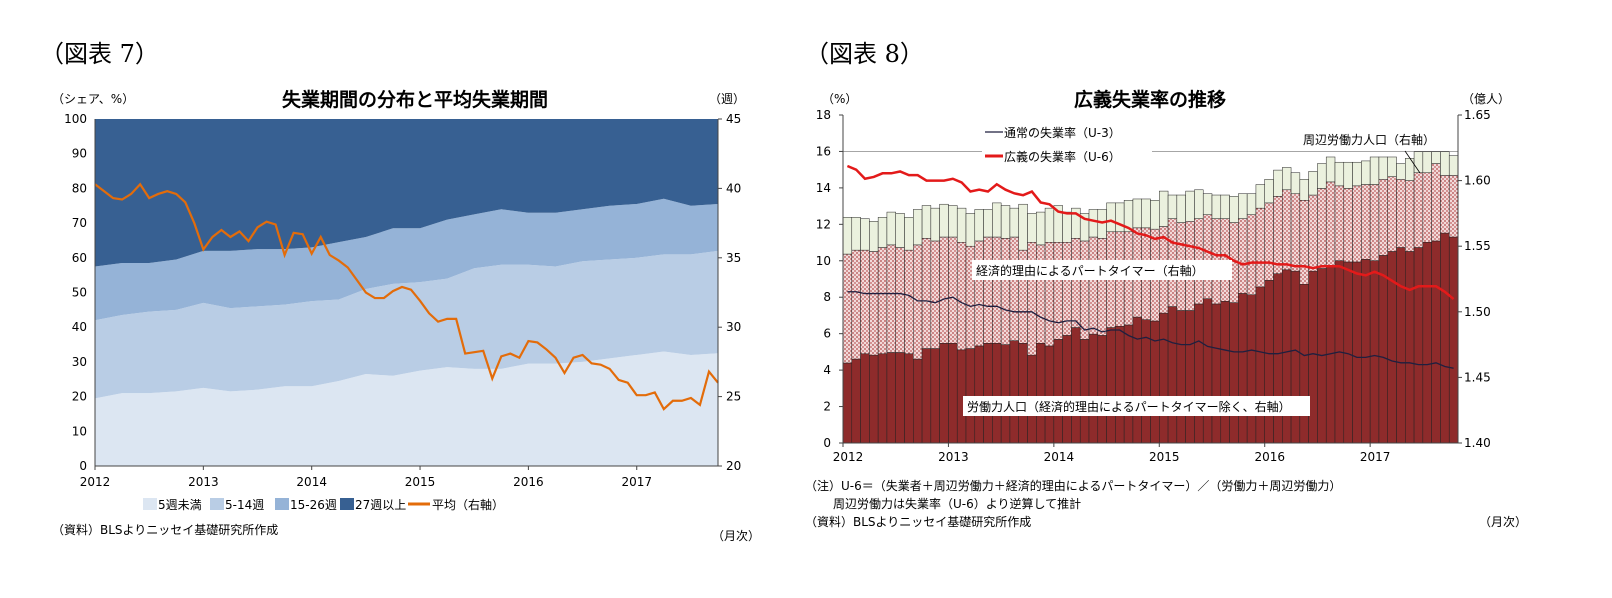 The width and height of the screenshot is (1612, 598). Describe the element at coordinates (1150, 99) in the screenshot. I see `fig8-title: 広義失業率の推移` at that location.